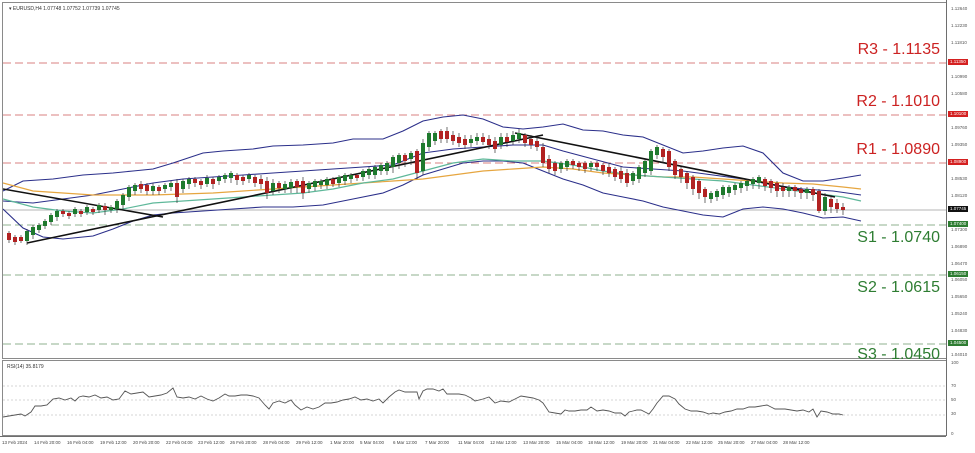 The width and height of the screenshot is (975, 453). I want to click on falling-trendline-feb, so click(83, 203).